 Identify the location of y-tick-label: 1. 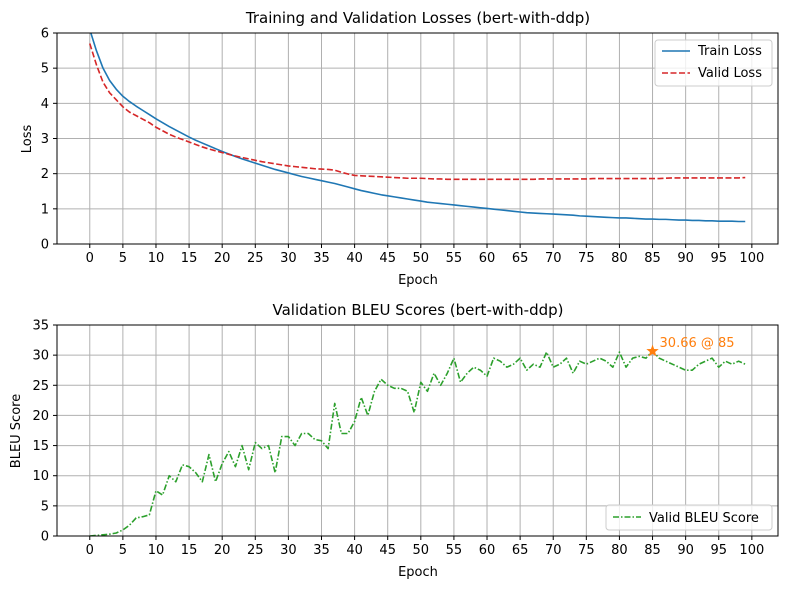
(45, 209).